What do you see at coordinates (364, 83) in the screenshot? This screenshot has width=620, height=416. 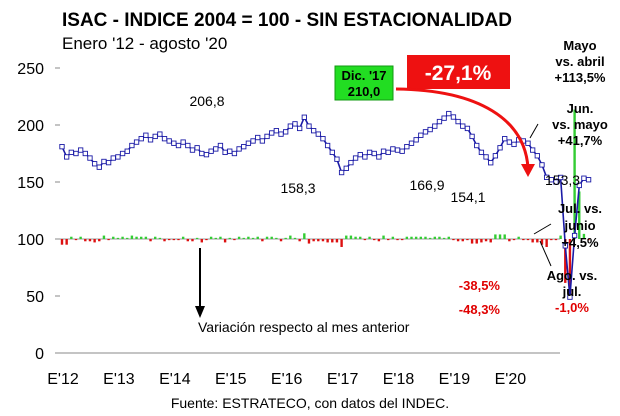 I see `dic17-box` at bounding box center [364, 83].